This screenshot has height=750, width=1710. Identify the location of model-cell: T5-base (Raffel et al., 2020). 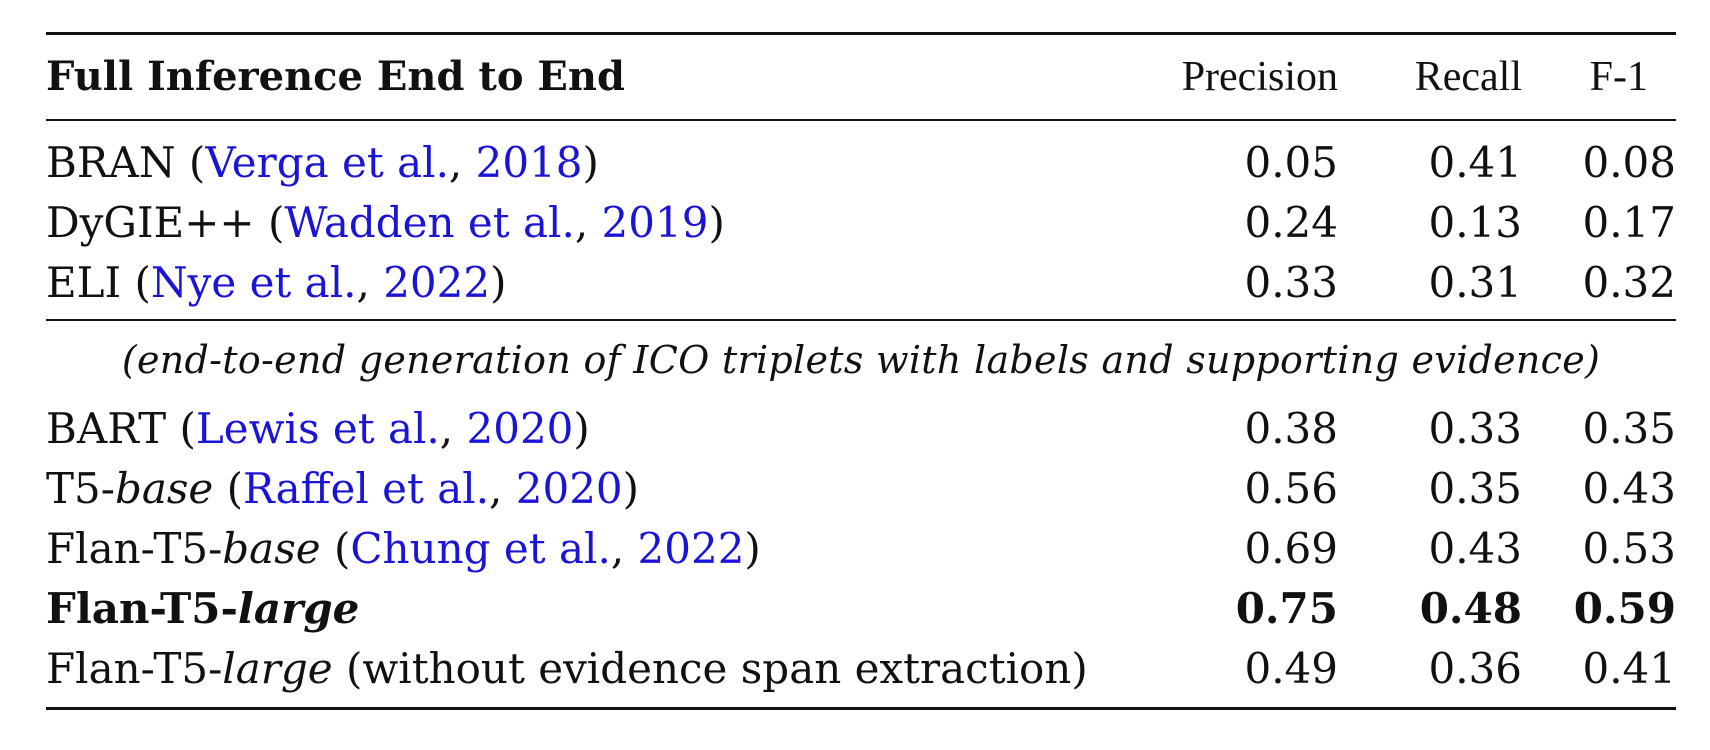
(343, 488).